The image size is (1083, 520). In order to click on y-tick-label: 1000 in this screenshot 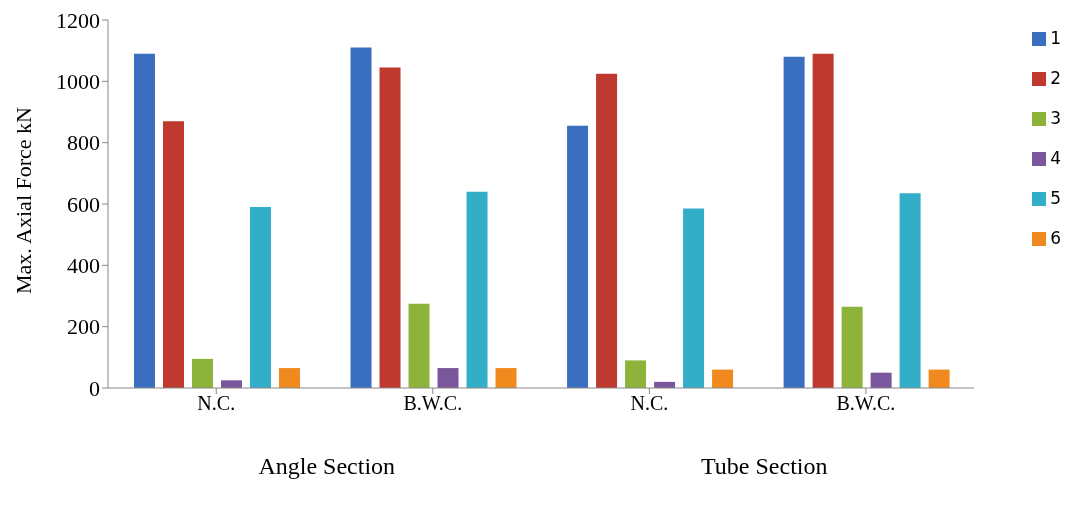, I will do `click(78, 82)`.